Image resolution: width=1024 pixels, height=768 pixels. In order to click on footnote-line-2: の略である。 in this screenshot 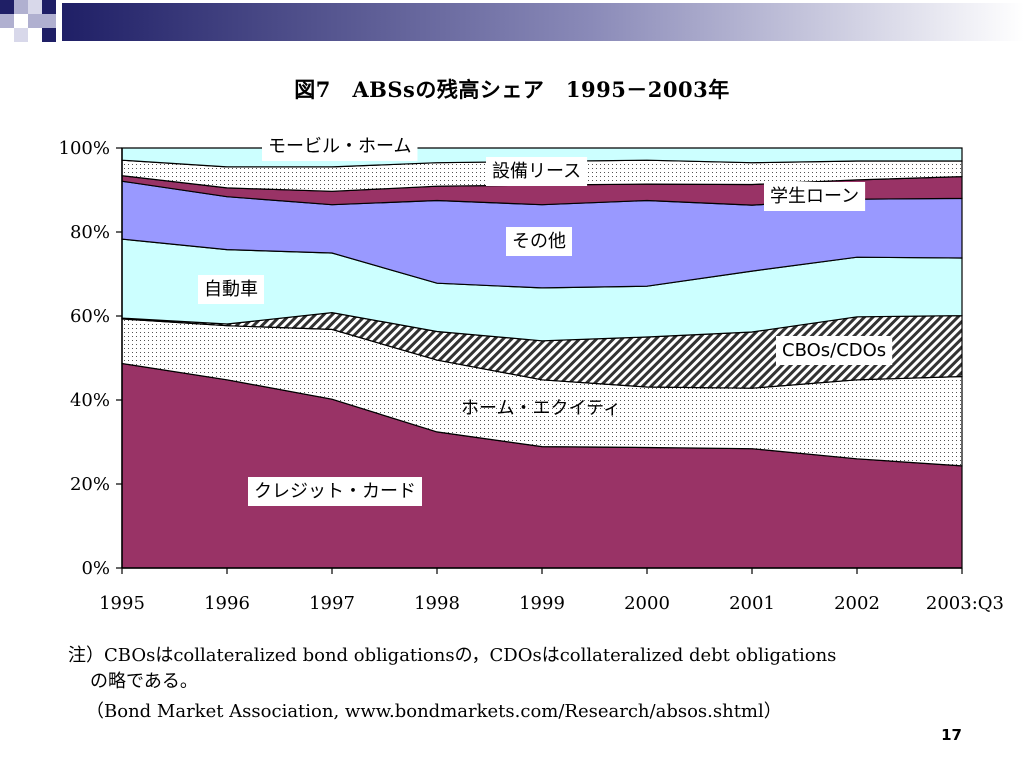, I will do `click(144, 681)`.